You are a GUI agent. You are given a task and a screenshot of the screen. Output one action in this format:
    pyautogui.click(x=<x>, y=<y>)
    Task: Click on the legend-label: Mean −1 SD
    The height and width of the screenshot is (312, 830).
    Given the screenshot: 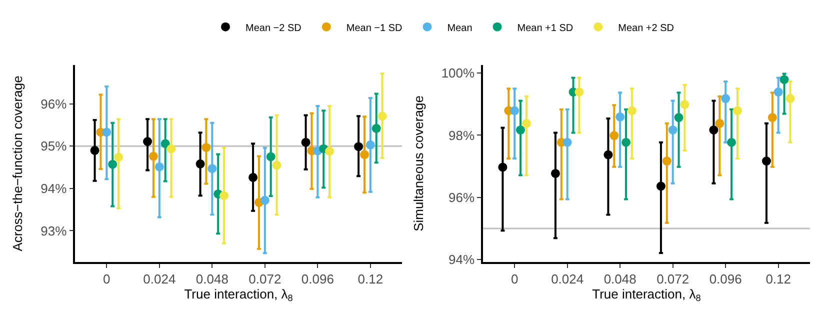 What is the action you would take?
    pyautogui.click(x=374, y=28)
    